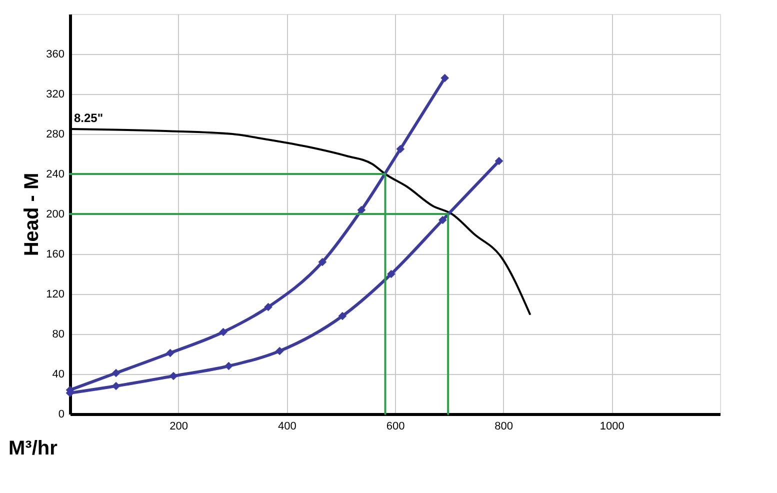 This screenshot has width=777, height=493. Describe the element at coordinates (55, 174) in the screenshot. I see `y-tick-label: 240` at that location.